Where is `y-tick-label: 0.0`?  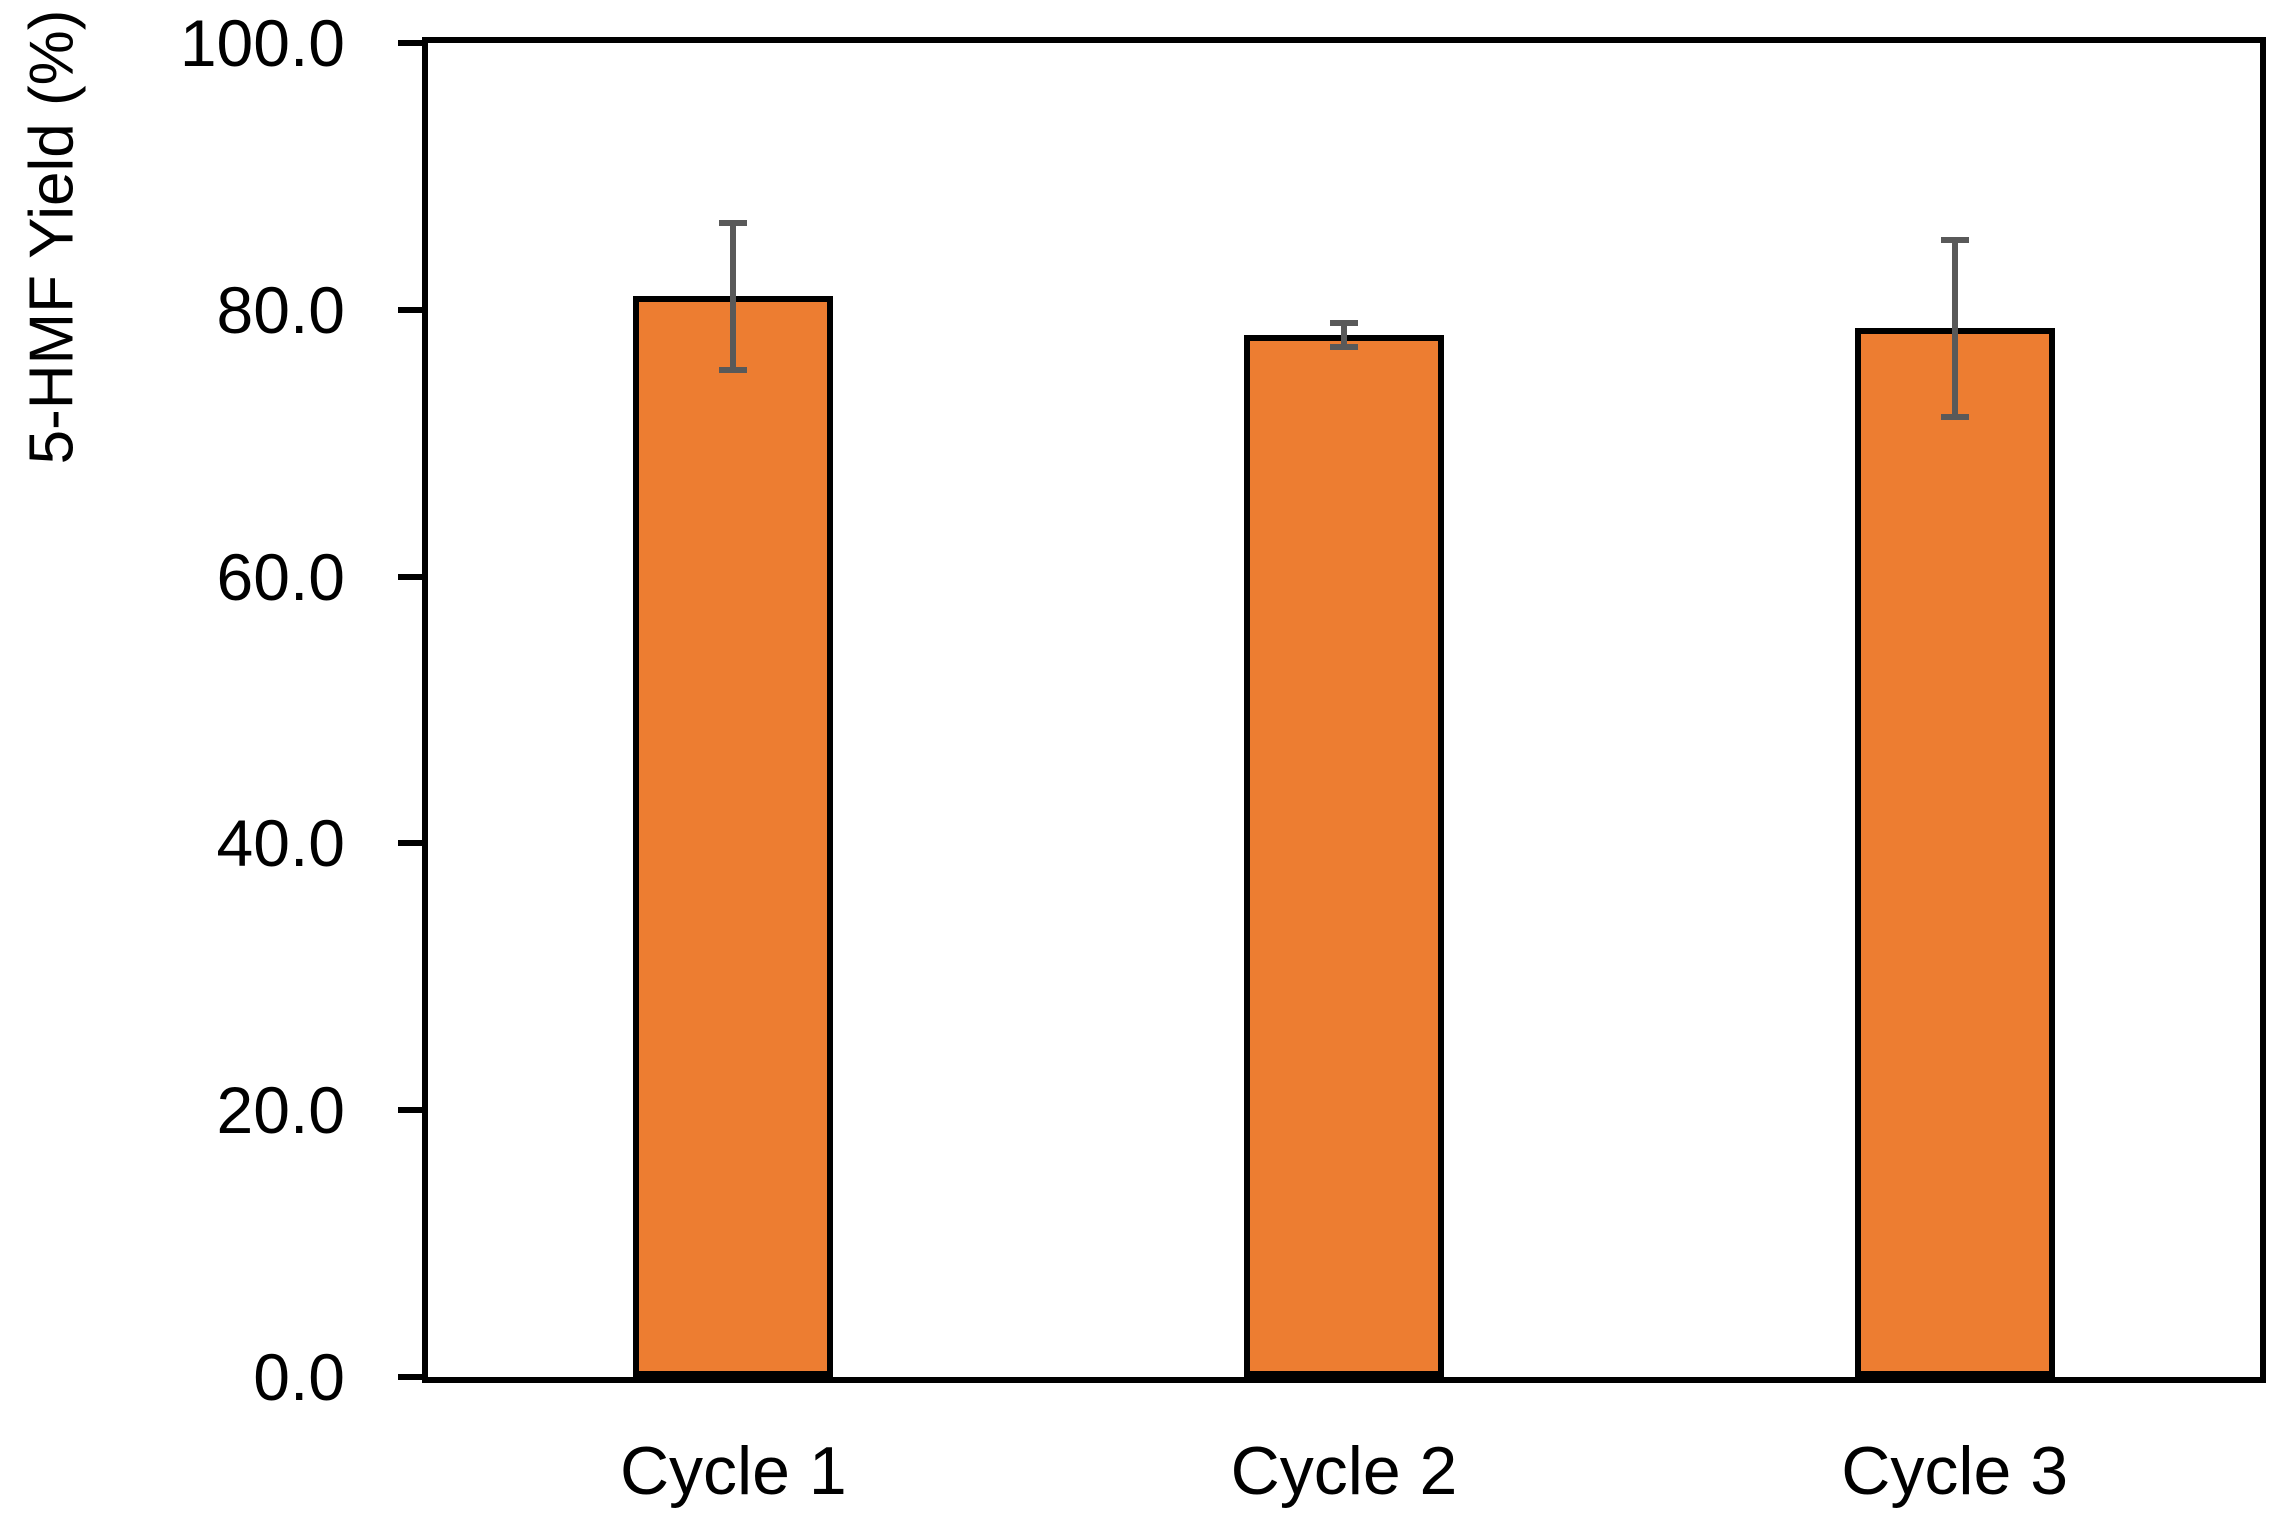
y-tick-label: 0.0 is located at coordinates (299, 1377).